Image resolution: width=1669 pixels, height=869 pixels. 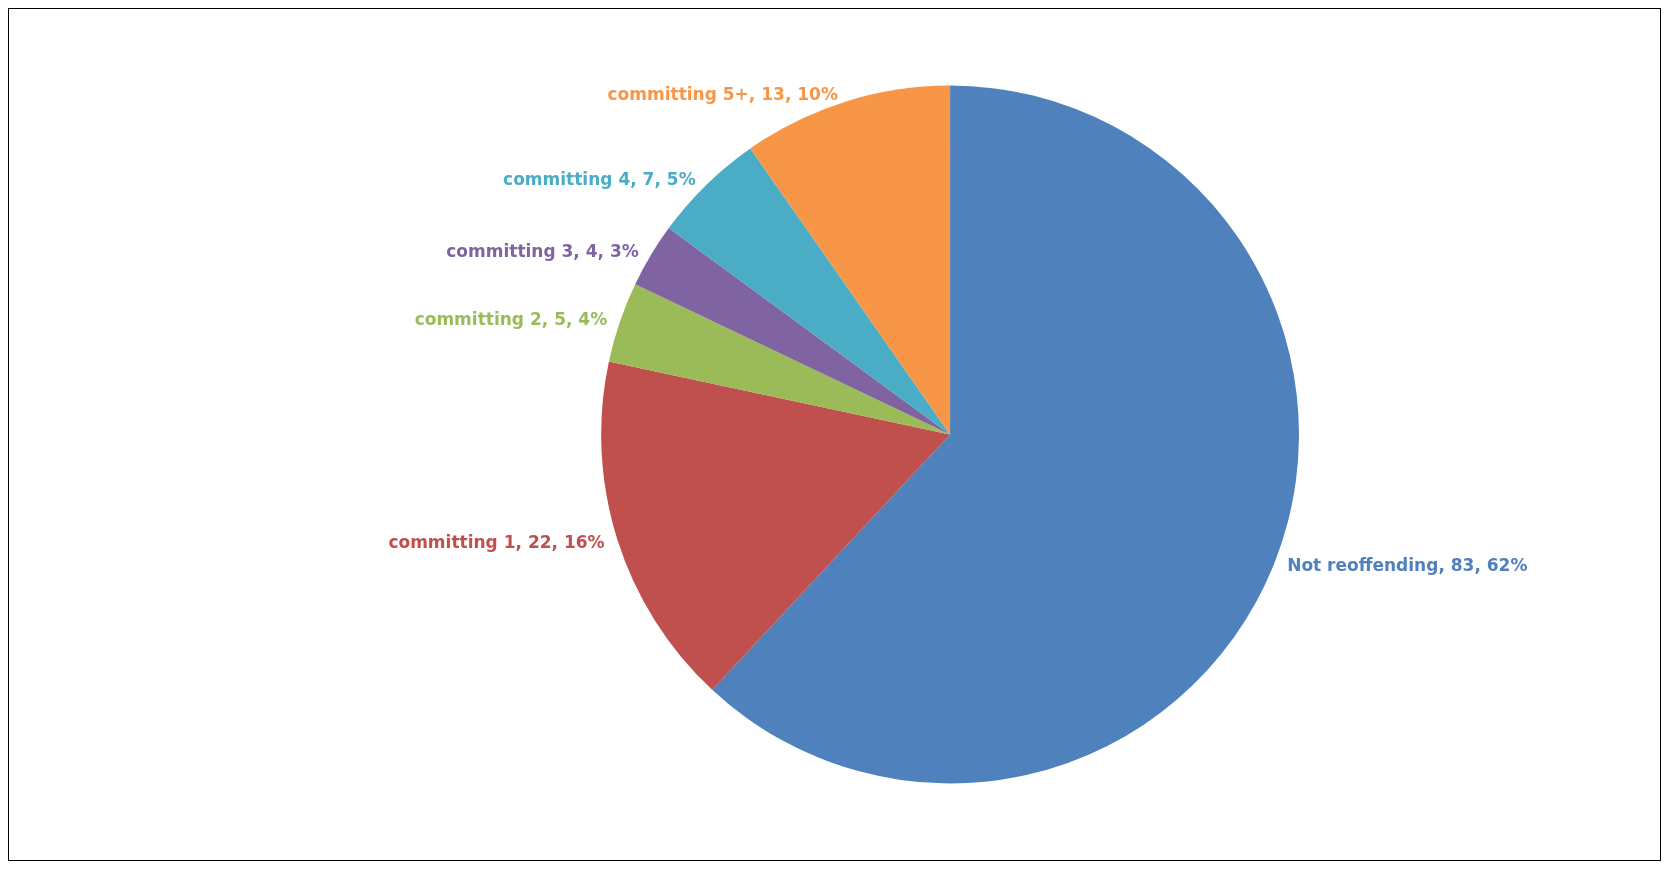 I want to click on slice-label: committing 1, 22, 16%, so click(x=496, y=541).